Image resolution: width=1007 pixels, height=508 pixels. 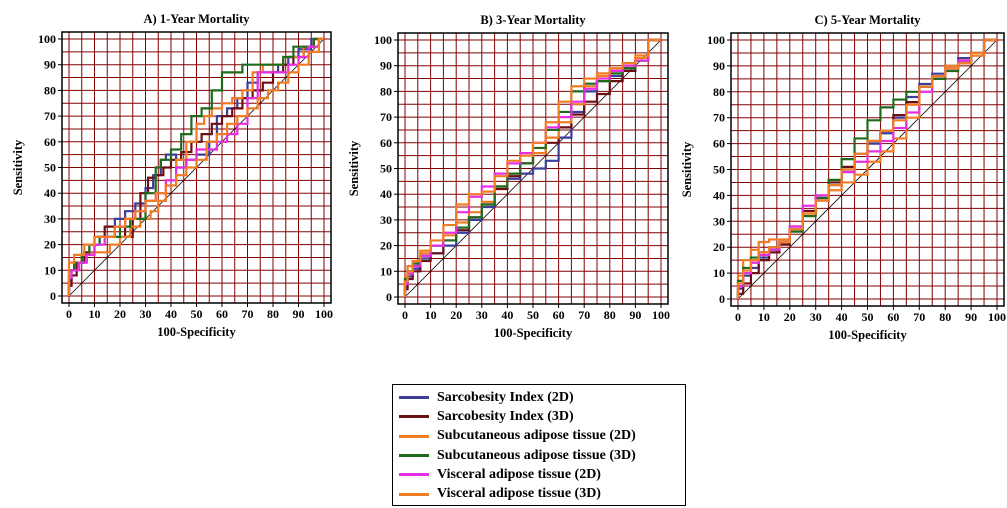 What do you see at coordinates (197, 19) in the screenshot?
I see `chart-title: A) 1-Year Mortality` at bounding box center [197, 19].